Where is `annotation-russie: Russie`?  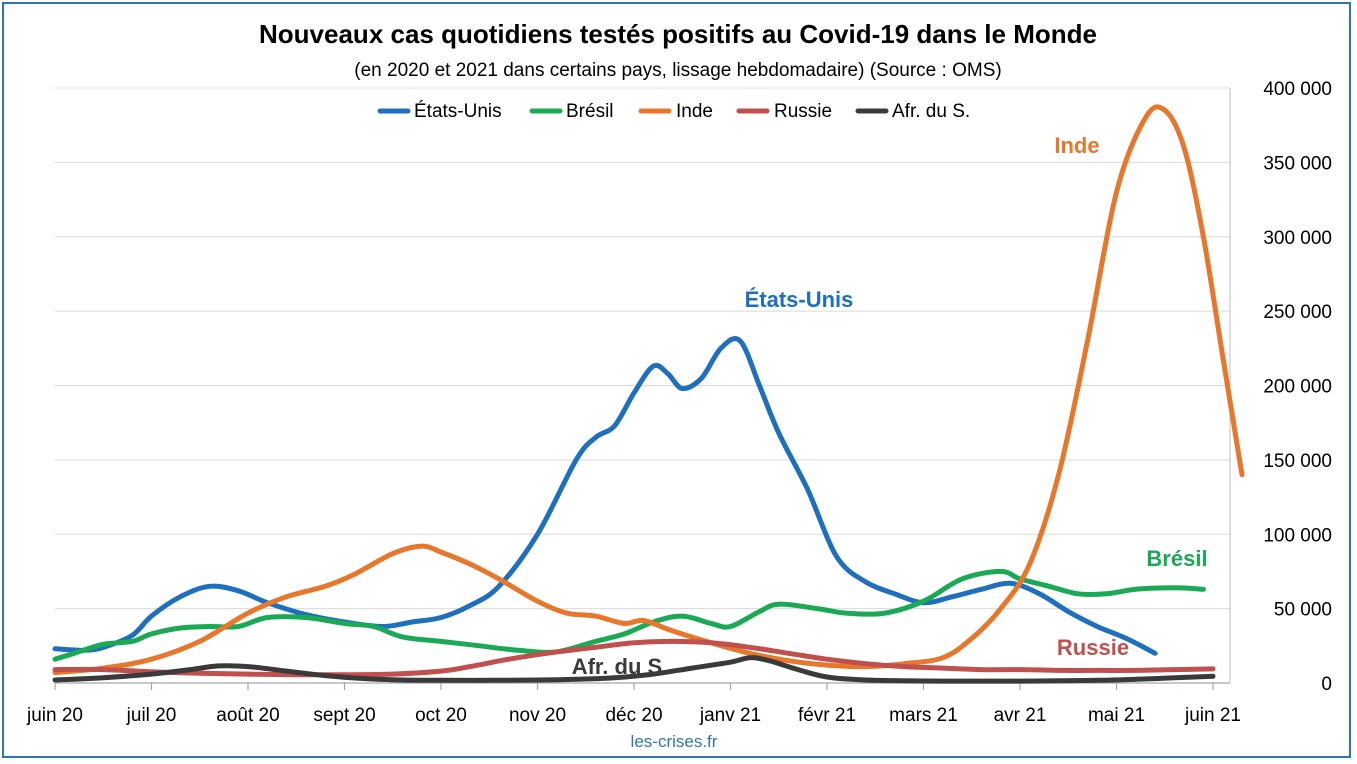 annotation-russie: Russie is located at coordinates (1093, 647).